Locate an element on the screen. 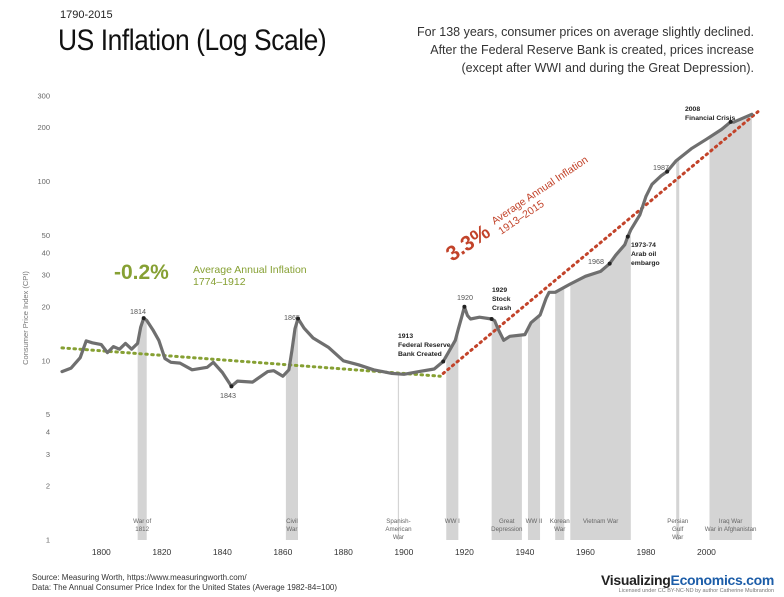 The image size is (784, 597). war-label: Gulf is located at coordinates (678, 529).